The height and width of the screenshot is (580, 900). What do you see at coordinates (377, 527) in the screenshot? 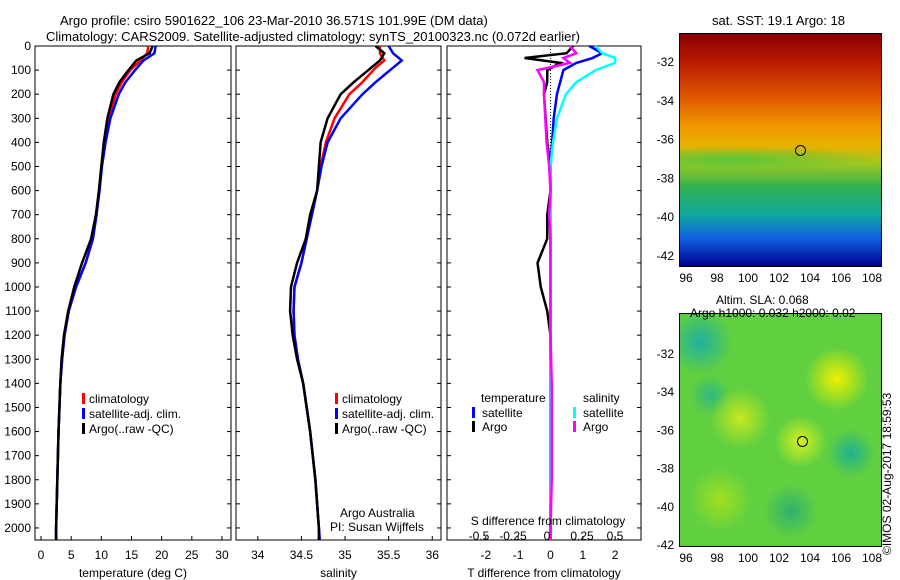
I see `annotation: PI: Susan Wijffels` at bounding box center [377, 527].